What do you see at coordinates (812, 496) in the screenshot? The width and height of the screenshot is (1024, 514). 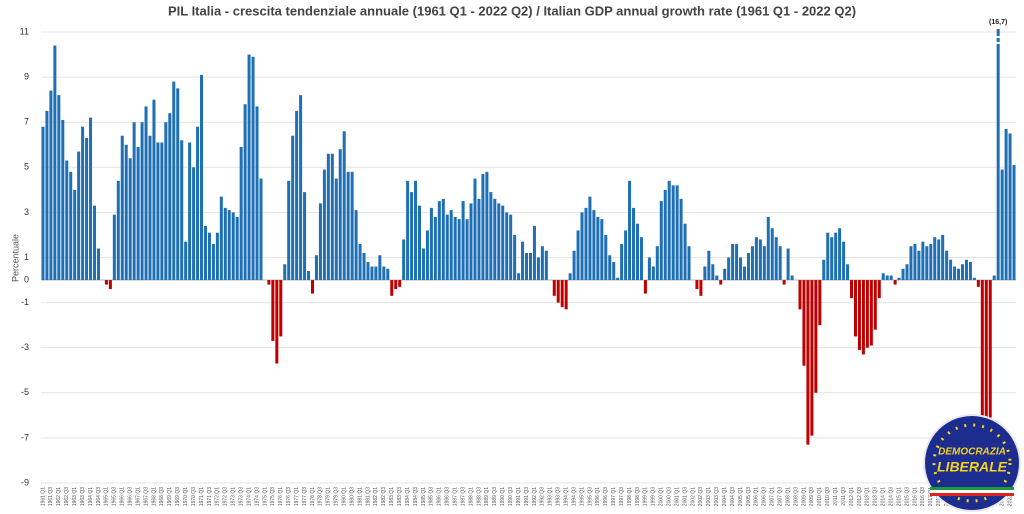 I see `x-tick-label: 2009 Q3` at bounding box center [812, 496].